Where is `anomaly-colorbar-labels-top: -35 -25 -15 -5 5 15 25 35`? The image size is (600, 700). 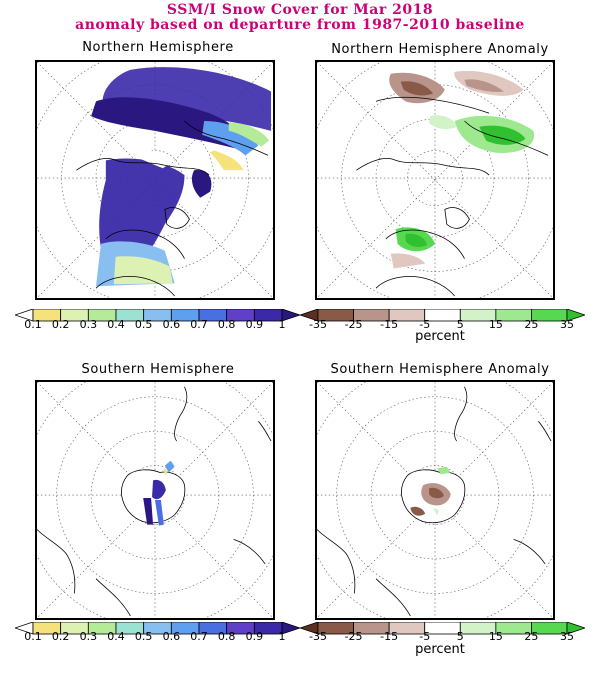 anomaly-colorbar-labels-top: -35 -25 -15 -5 5 15 25 35 is located at coordinates (442, 325).